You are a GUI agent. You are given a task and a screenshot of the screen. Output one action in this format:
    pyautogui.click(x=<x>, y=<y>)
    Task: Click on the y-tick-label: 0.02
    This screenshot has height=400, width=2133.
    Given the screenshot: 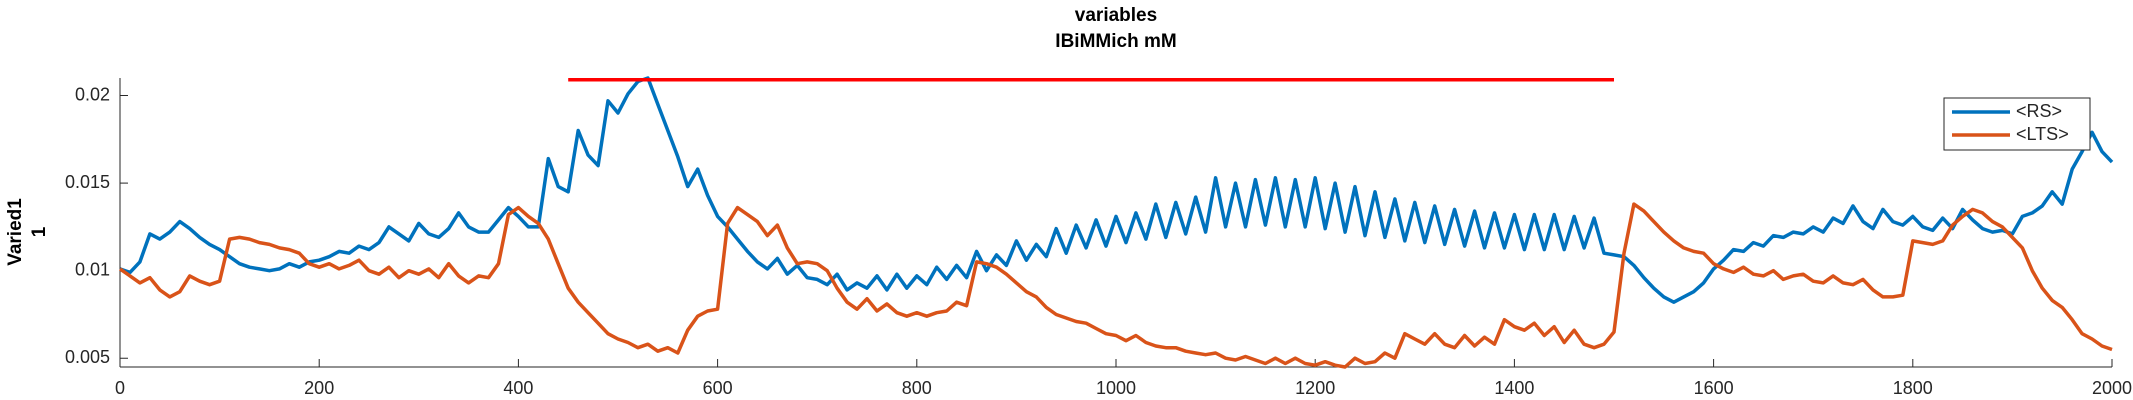 What is the action you would take?
    pyautogui.click(x=92, y=94)
    